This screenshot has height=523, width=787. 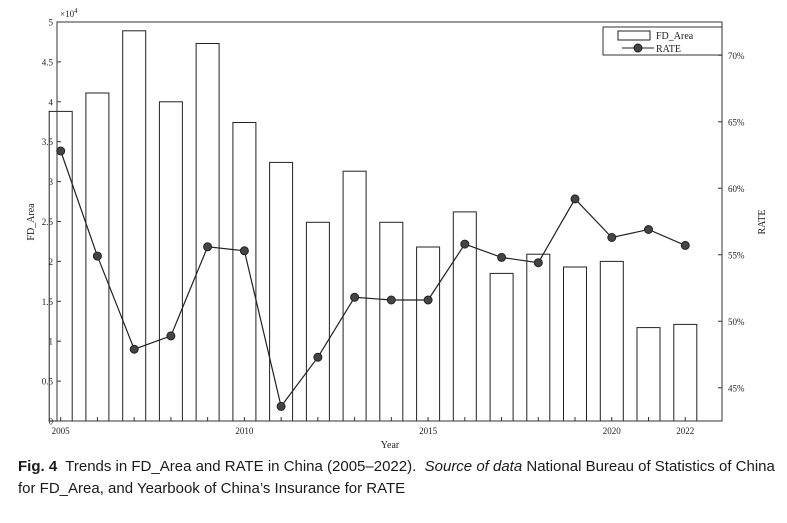 I want to click on y-left-tick-label: 5, so click(x=51, y=23).